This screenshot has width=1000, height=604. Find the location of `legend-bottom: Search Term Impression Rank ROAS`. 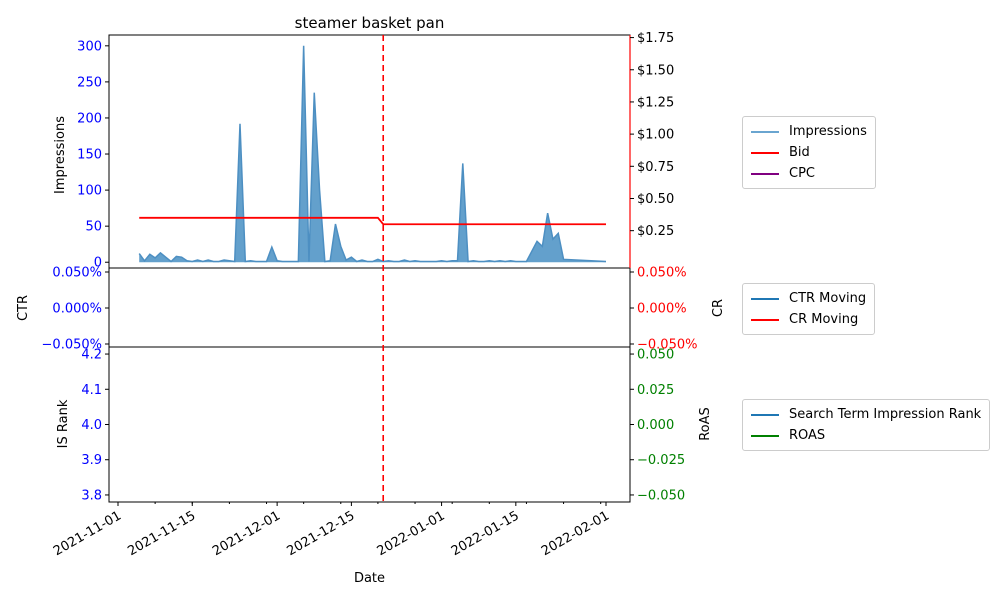

legend-bottom: Search Term Impression Rank ROAS is located at coordinates (866, 425).